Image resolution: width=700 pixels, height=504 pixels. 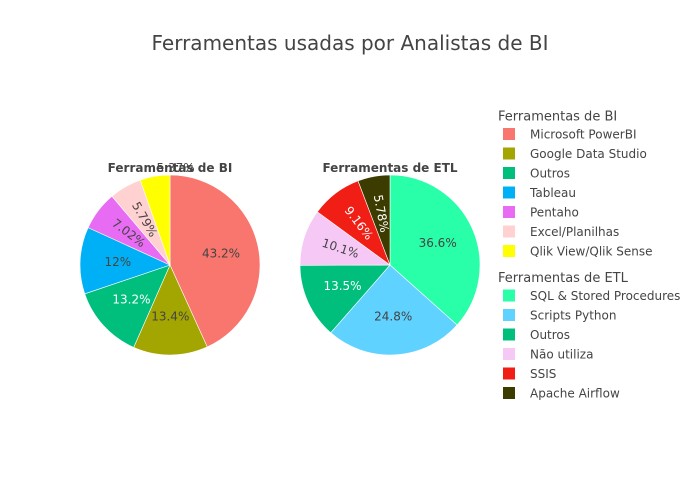 I want to click on legend-title: Ferramentas de ETL, so click(x=563, y=278).